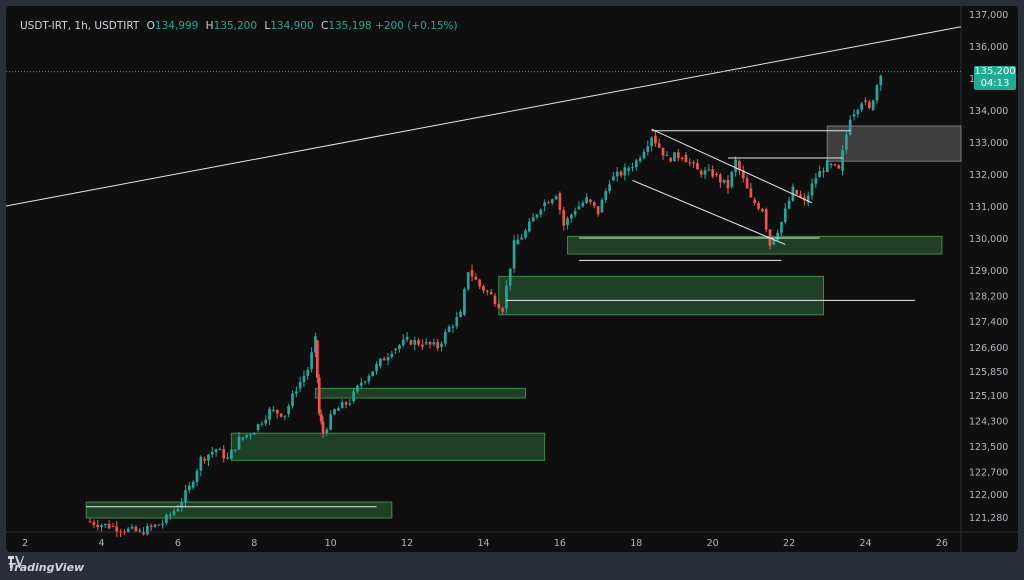 This screenshot has width=1024, height=580. Describe the element at coordinates (80, 26) in the screenshot. I see `symbol-name: USDT-IRT, 1h, USDTIRT` at that location.